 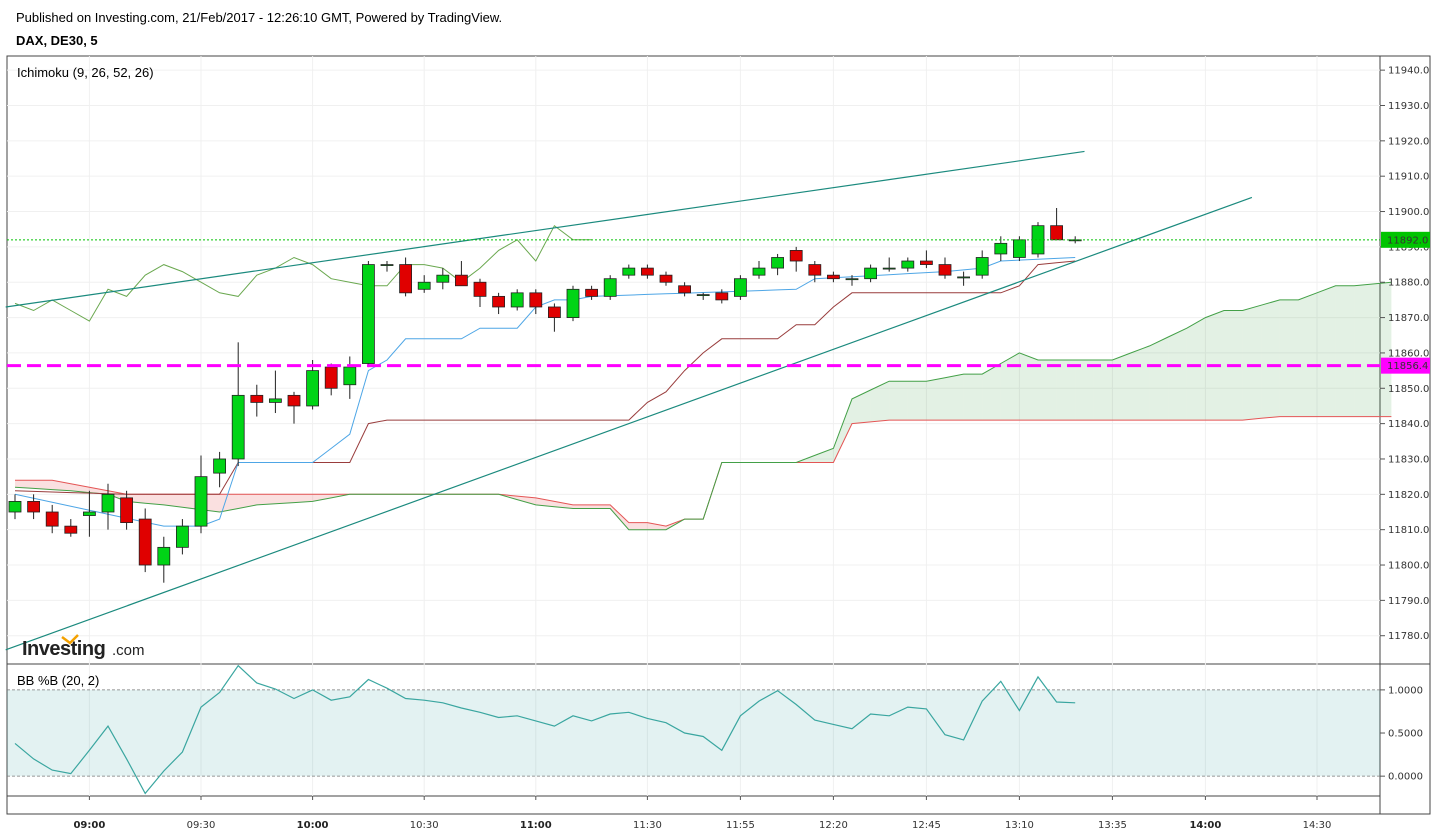 What do you see at coordinates (1408, 566) in the screenshot?
I see `price-tick-label: 11800.0` at bounding box center [1408, 566].